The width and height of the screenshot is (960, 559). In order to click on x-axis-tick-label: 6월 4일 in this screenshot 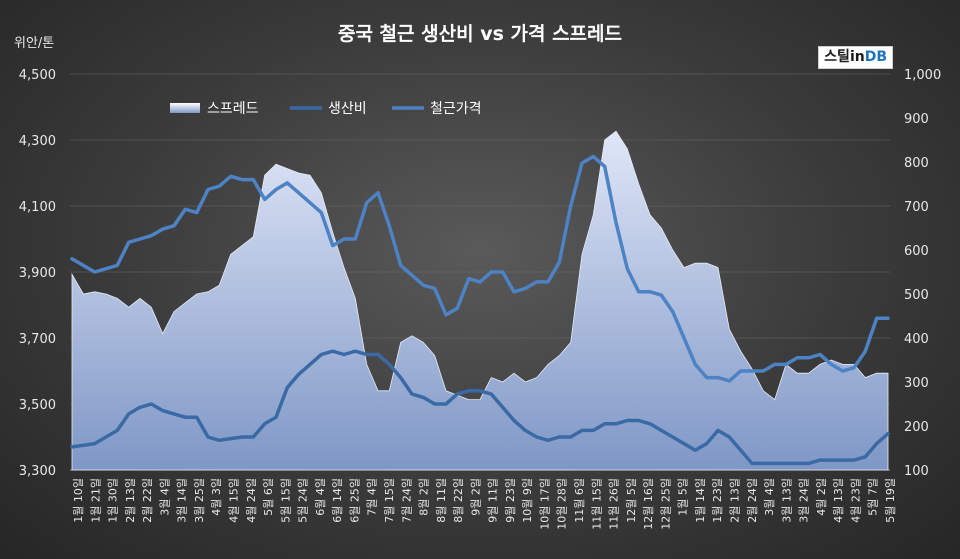, I will do `click(320, 497)`.